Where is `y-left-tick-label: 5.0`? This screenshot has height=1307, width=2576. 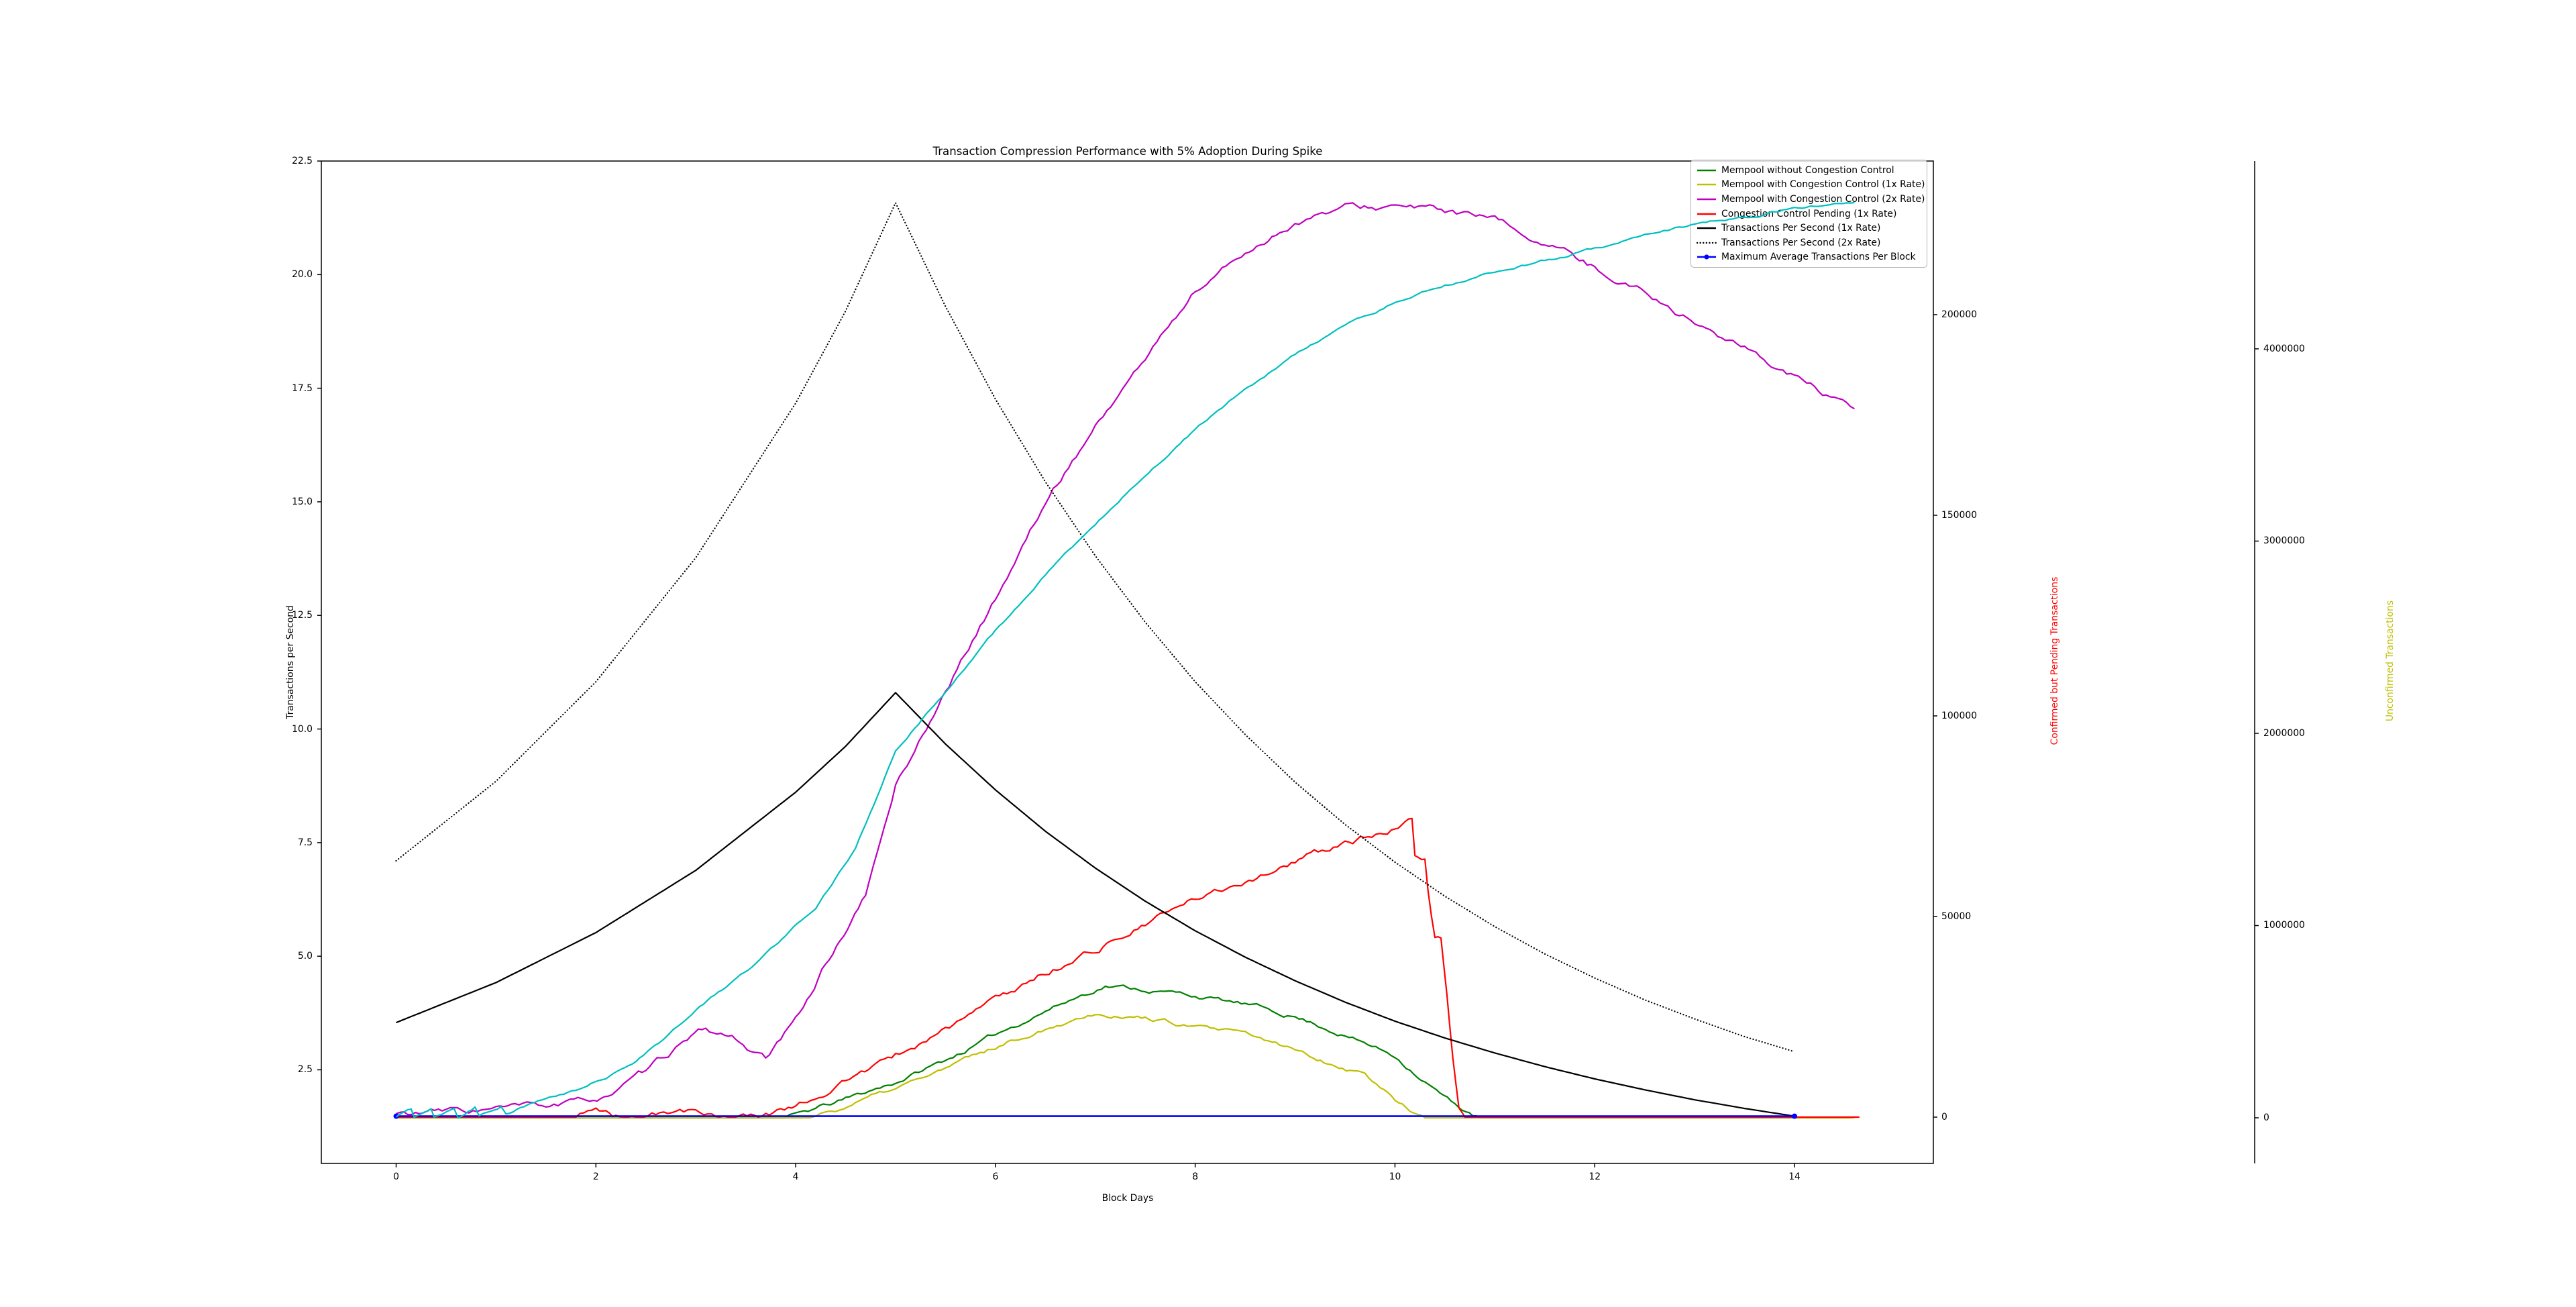
y-left-tick-label: 5.0 is located at coordinates (305, 956).